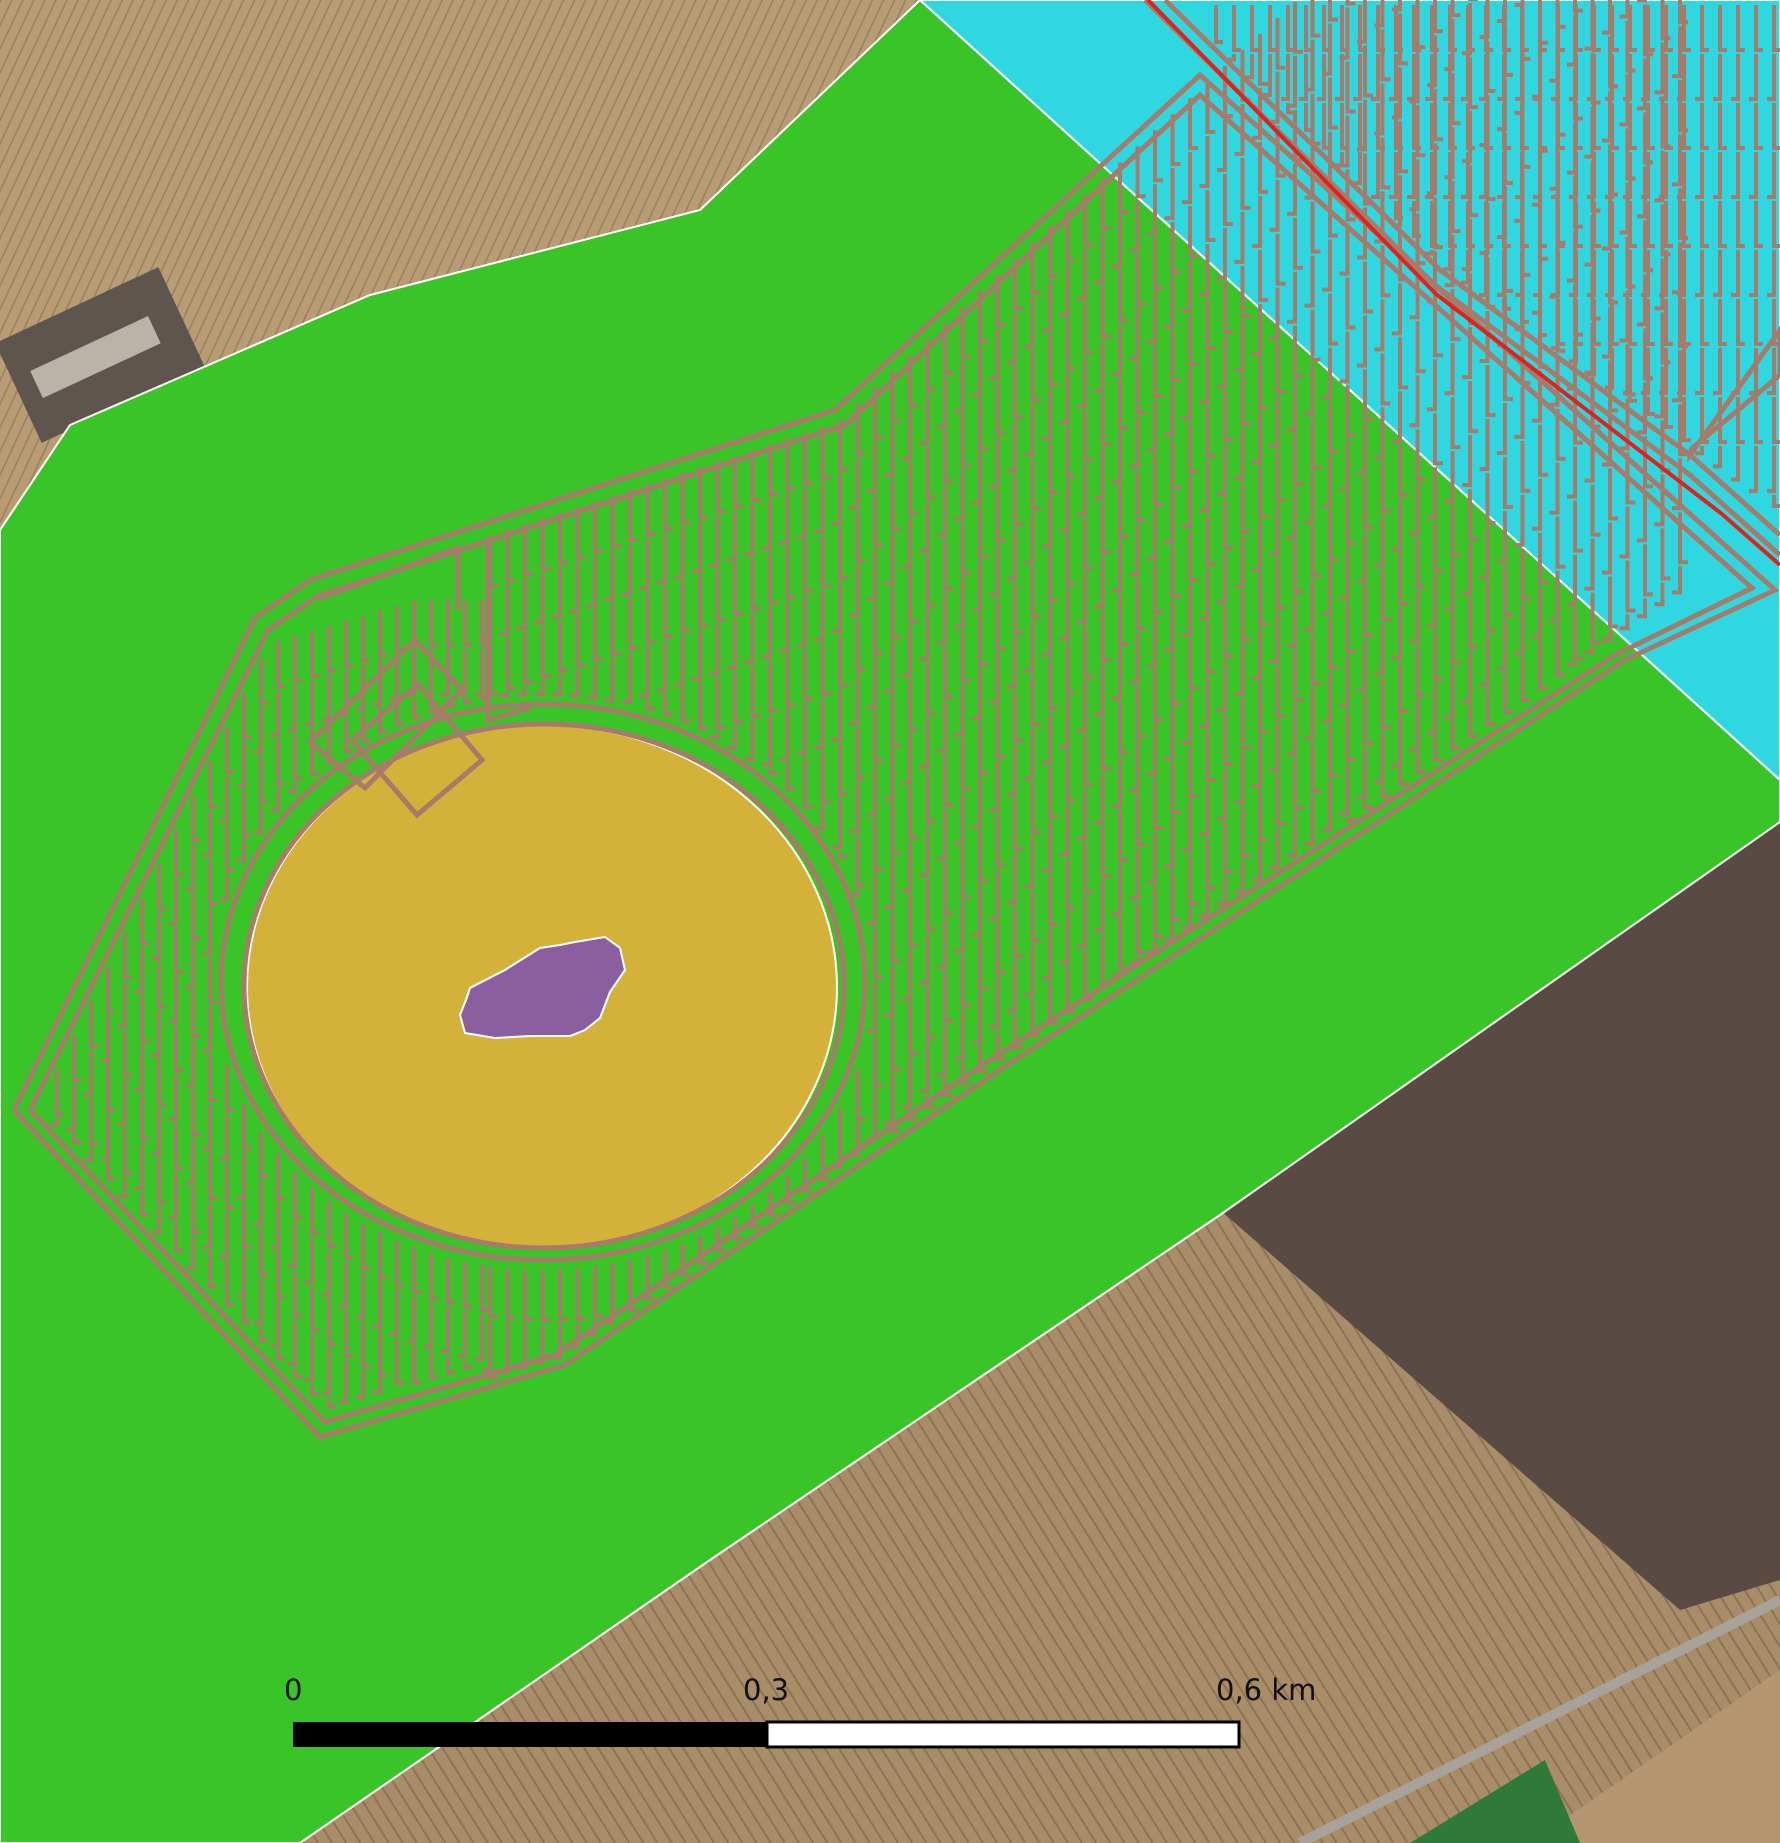 This screenshot has width=1780, height=1843. Describe the element at coordinates (767, 1734) in the screenshot. I see `scale-bar` at that location.